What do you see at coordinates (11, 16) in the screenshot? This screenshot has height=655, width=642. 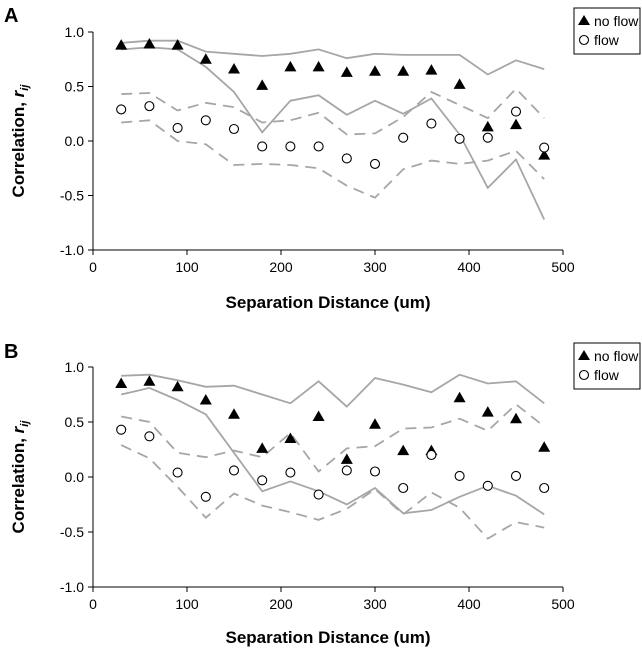 I see `panel-letter: A` at bounding box center [11, 16].